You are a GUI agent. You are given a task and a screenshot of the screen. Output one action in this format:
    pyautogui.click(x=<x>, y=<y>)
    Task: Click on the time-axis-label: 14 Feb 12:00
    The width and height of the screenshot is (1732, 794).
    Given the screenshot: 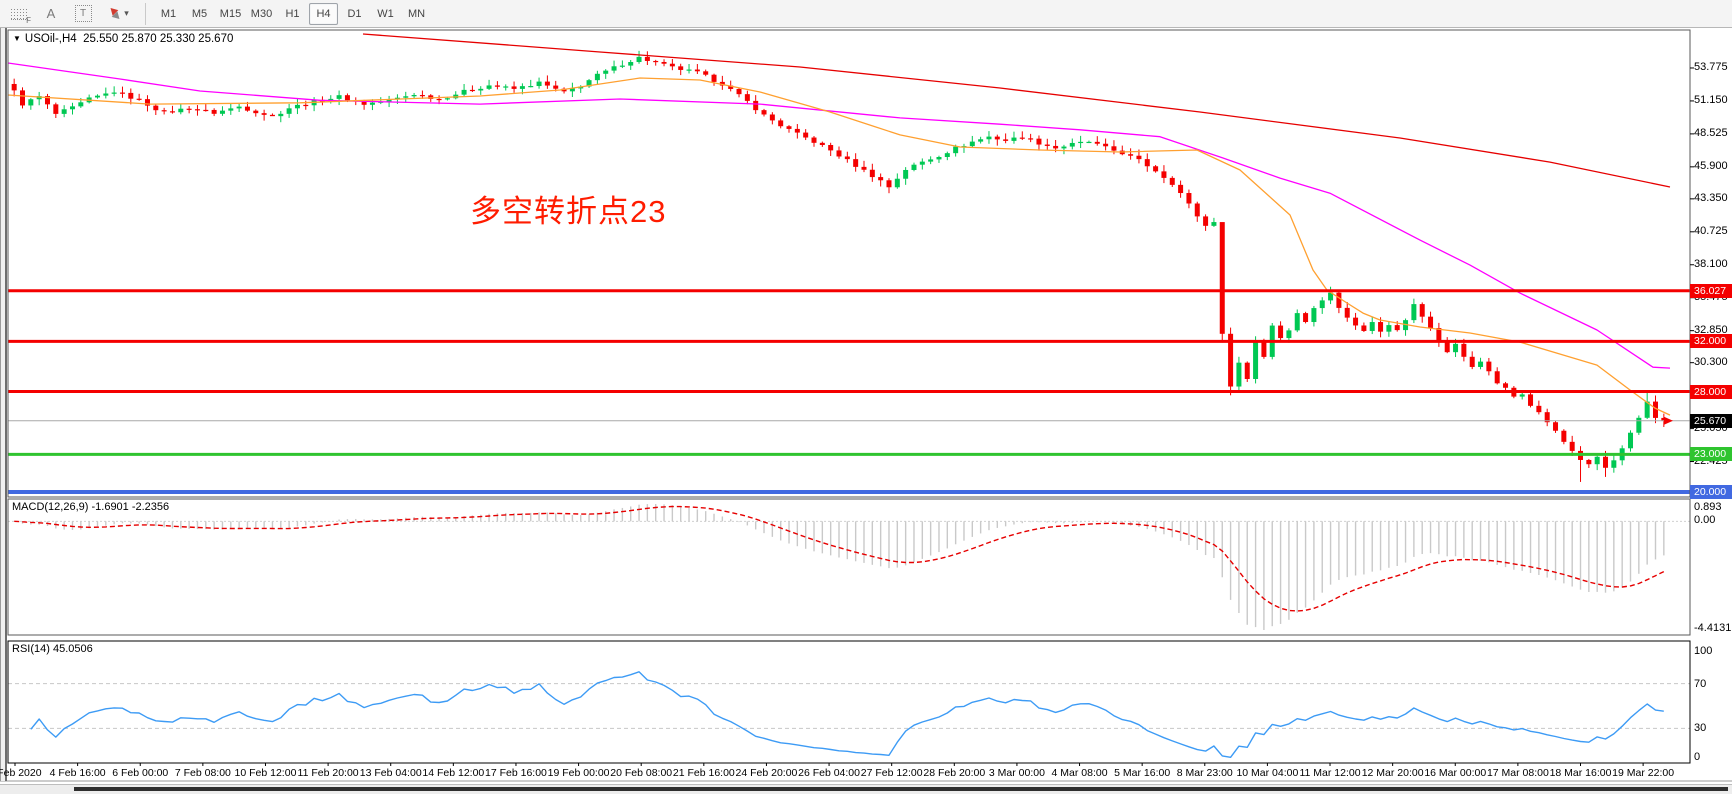 What is the action you would take?
    pyautogui.click(x=453, y=773)
    